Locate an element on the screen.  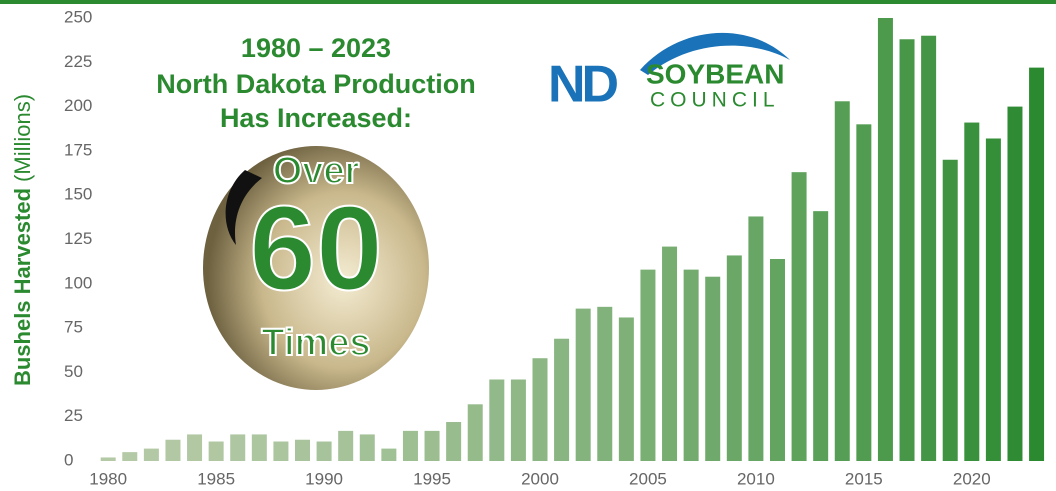
y-tick-label: 50 is located at coordinates (73, 371).